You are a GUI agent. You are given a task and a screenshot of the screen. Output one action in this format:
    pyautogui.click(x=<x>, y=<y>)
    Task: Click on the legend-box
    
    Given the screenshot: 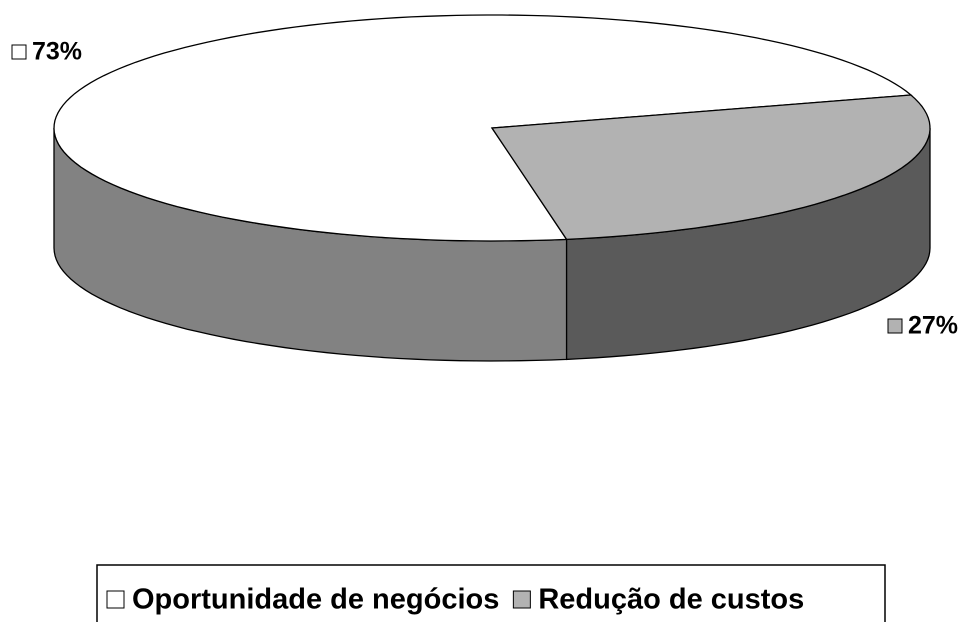 What is the action you would take?
    pyautogui.click(x=491, y=593)
    